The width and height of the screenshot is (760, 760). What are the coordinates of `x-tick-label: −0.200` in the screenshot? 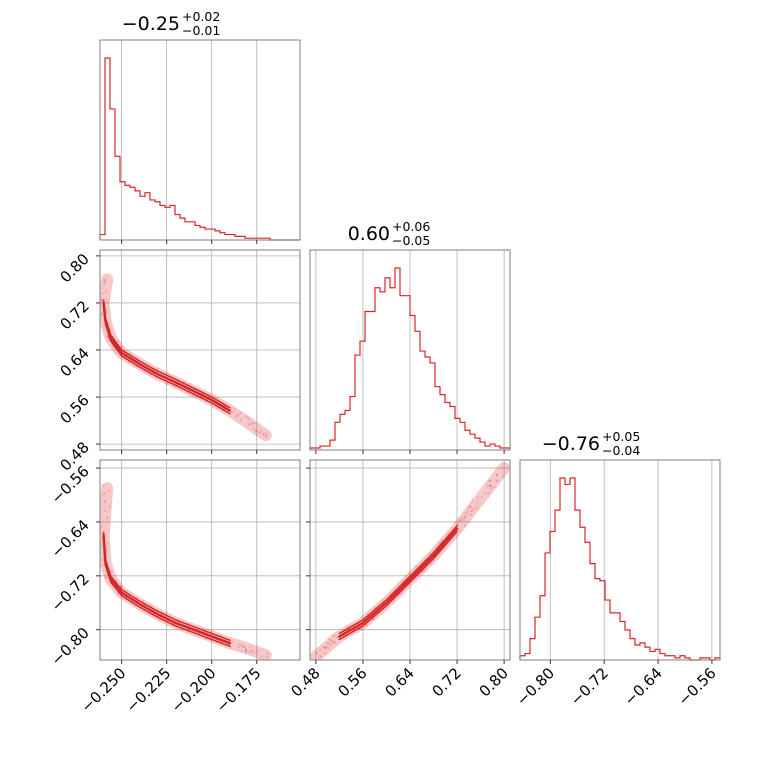 It's located at (194, 690).